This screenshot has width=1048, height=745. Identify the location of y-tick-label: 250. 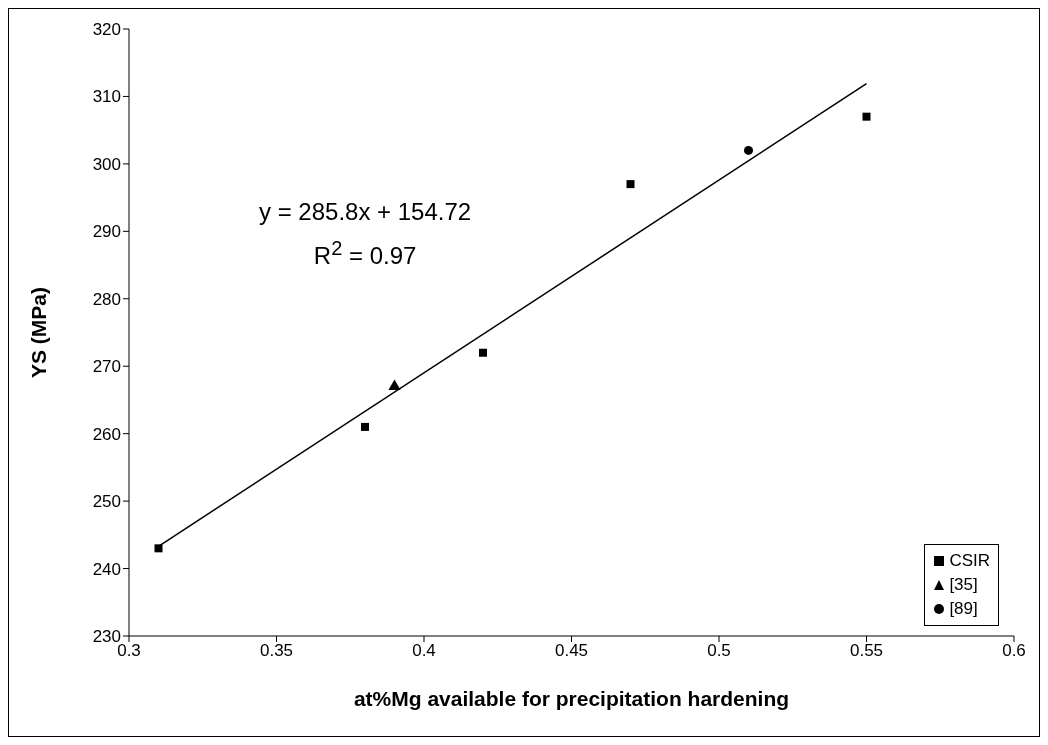
(106, 502).